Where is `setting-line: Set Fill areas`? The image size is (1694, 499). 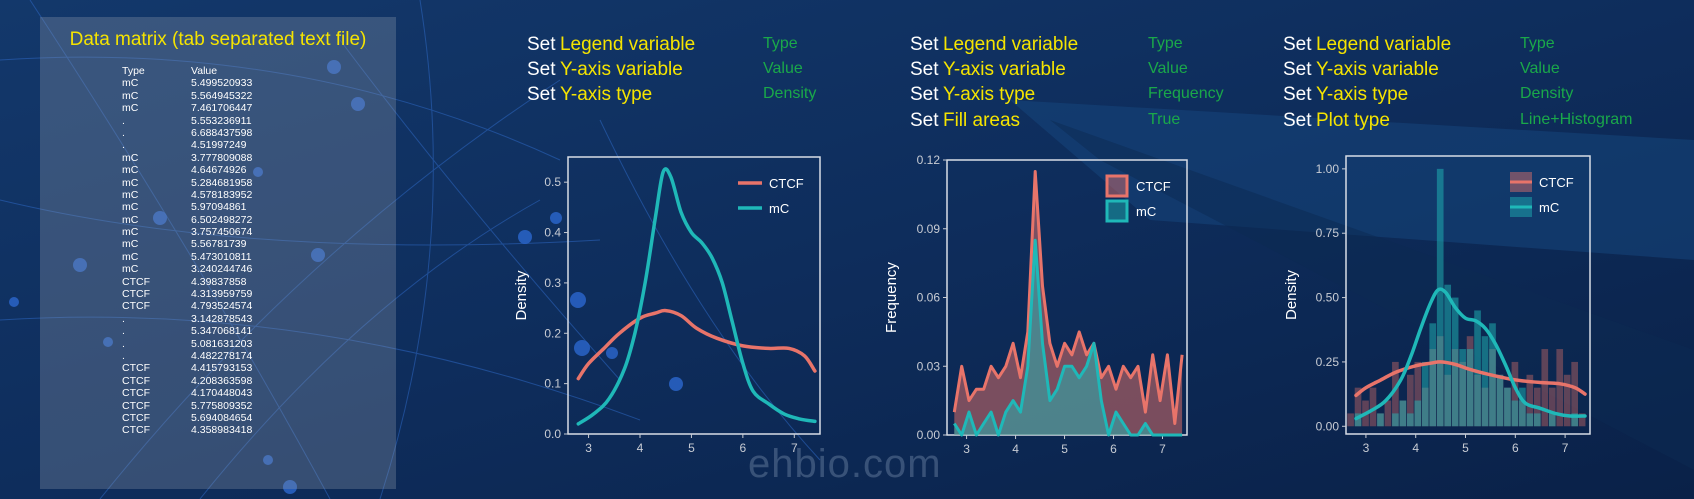 setting-line: Set Fill areas is located at coordinates (965, 121).